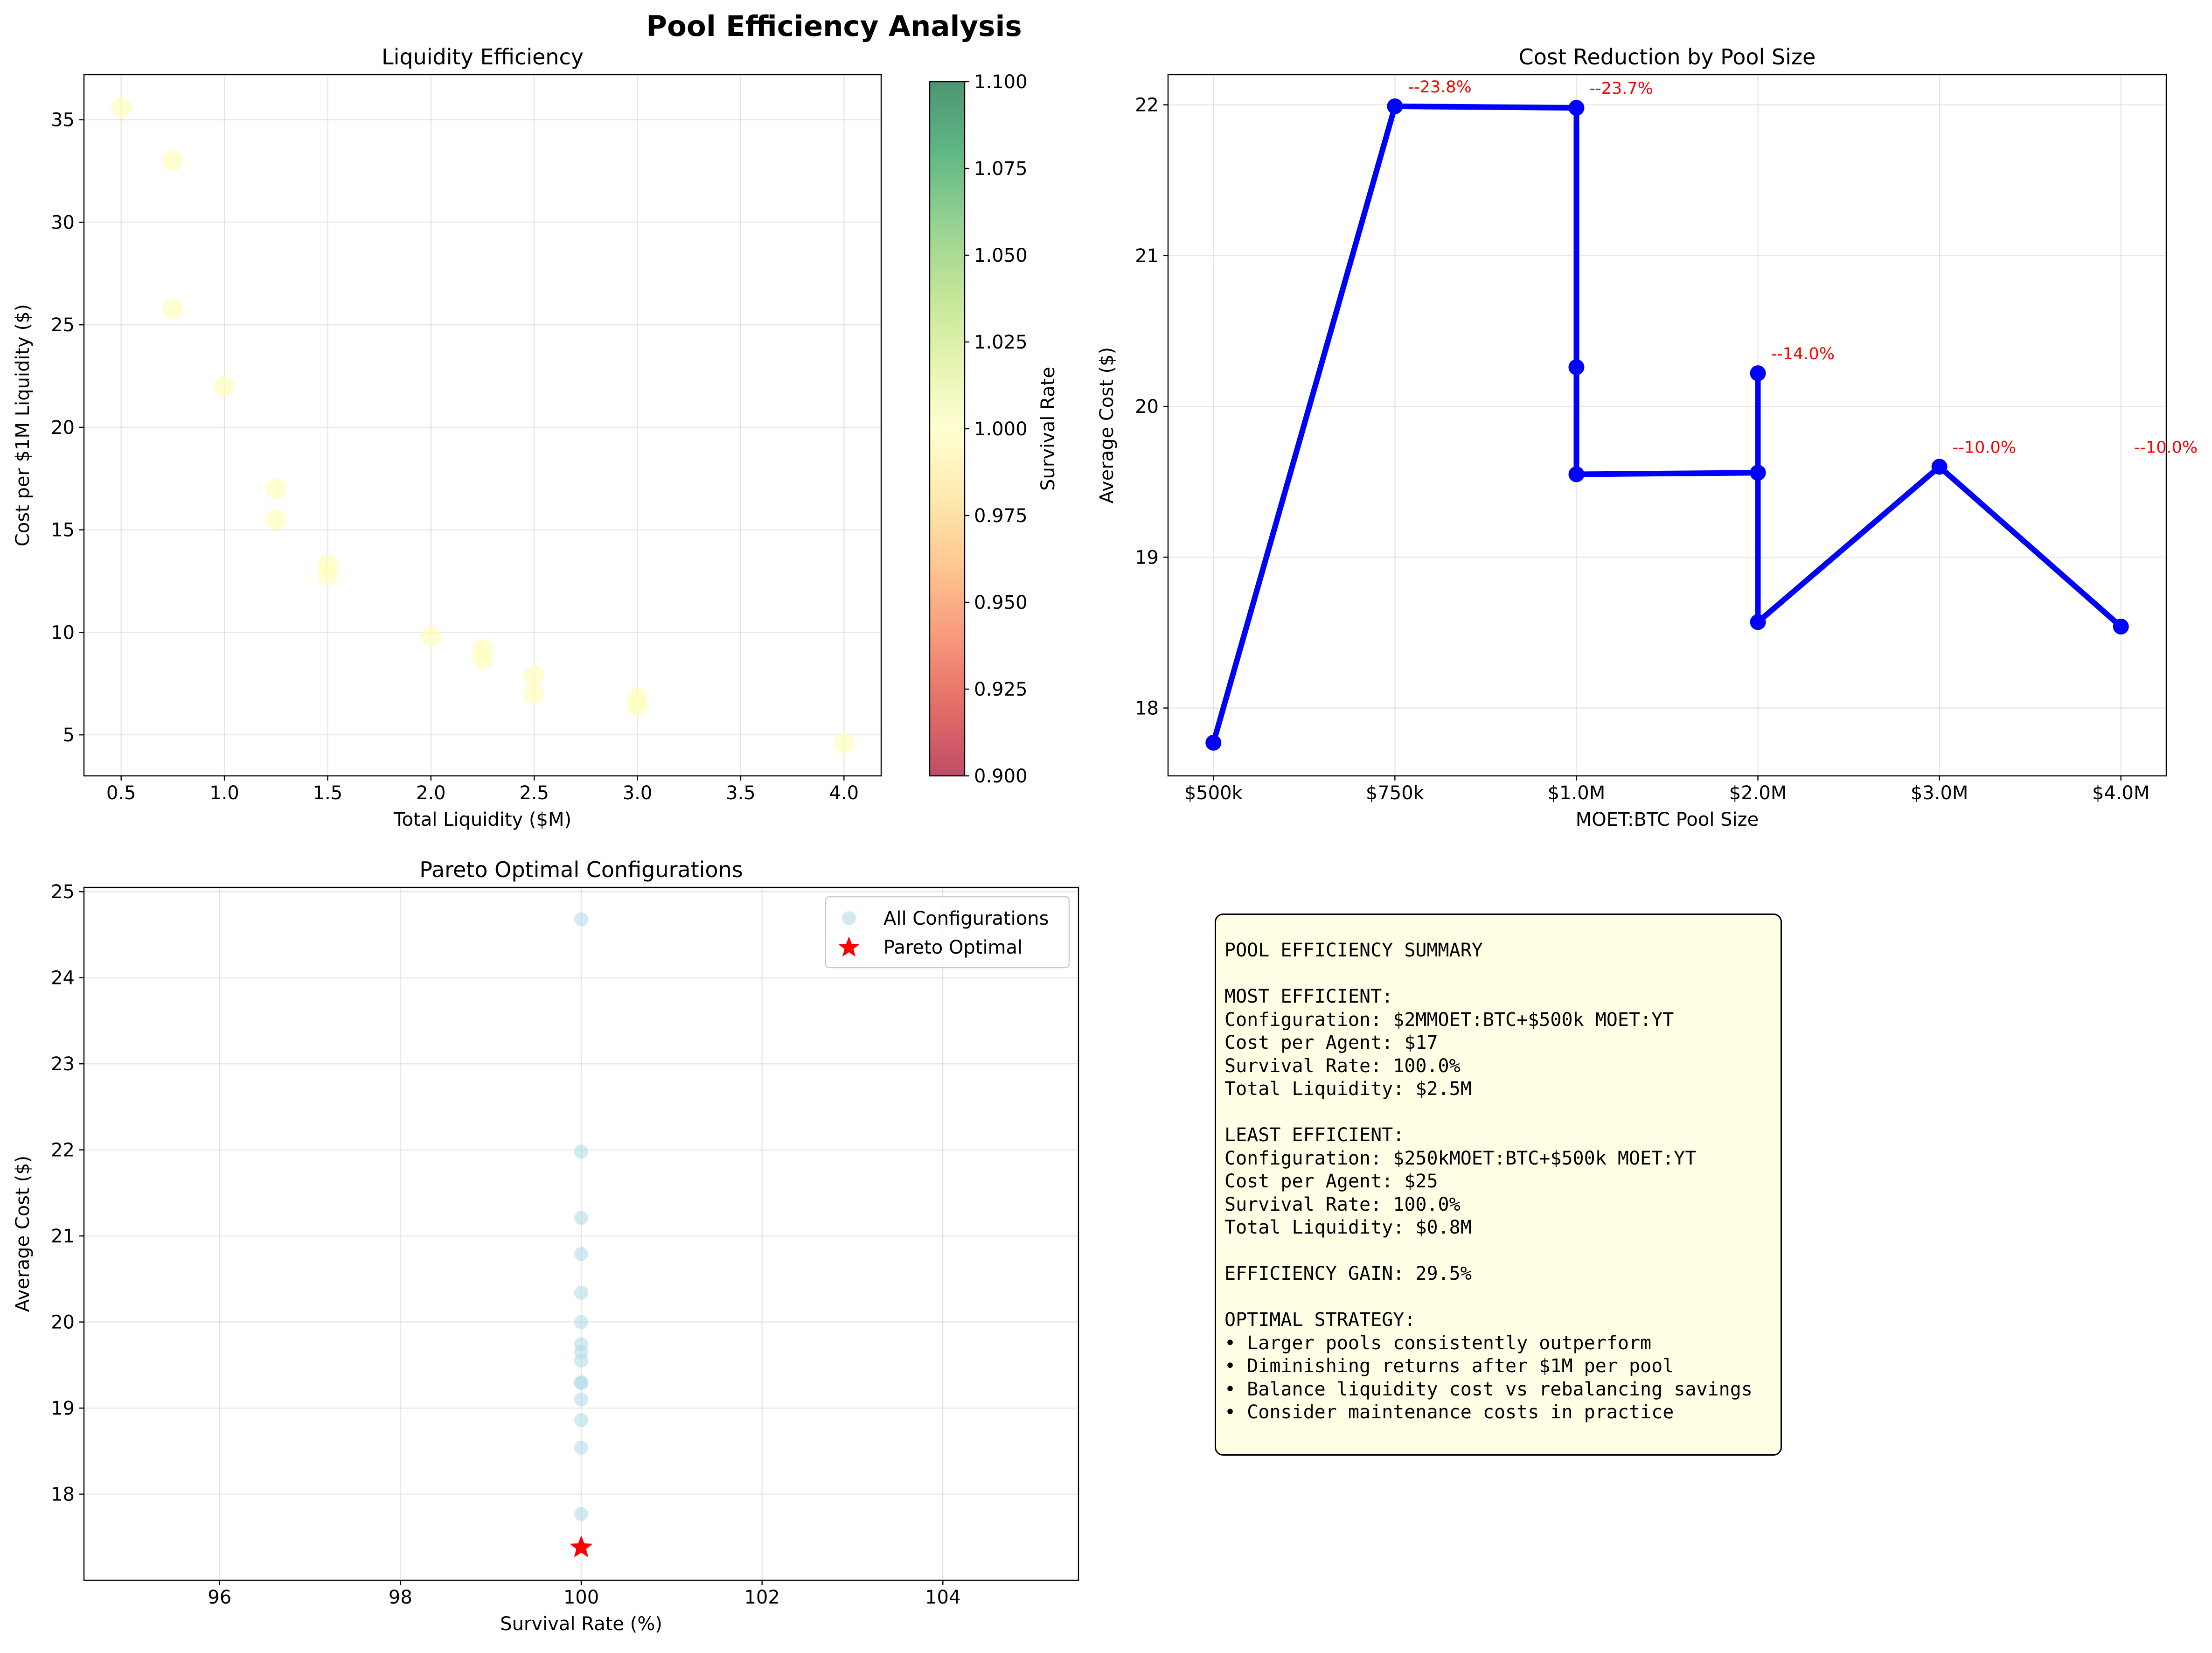 The height and width of the screenshot is (1653, 2212). What do you see at coordinates (63, 325) in the screenshot?
I see `liquidity-ytick-label: 25` at bounding box center [63, 325].